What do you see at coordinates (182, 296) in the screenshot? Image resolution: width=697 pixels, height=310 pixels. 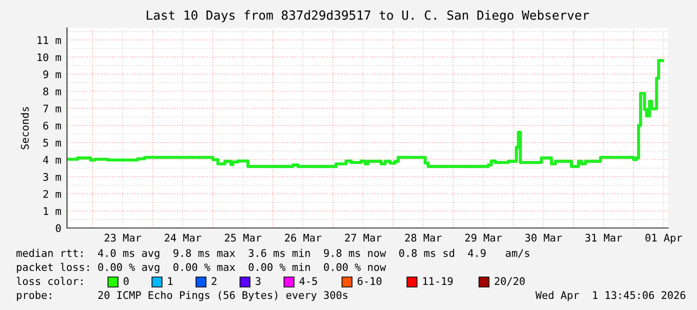 I see `text: probe: 20 ICMP Echo Pings (56 Bytes) every 300s` at bounding box center [182, 296].